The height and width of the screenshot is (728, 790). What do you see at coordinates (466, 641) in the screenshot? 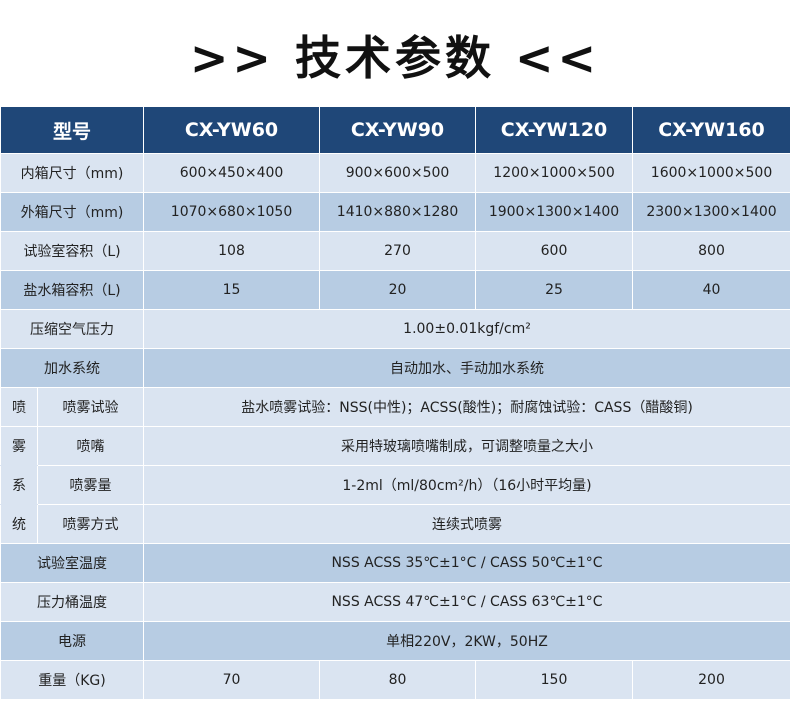
I see `cell: 单相220V，2KW，50HZ` at bounding box center [466, 641].